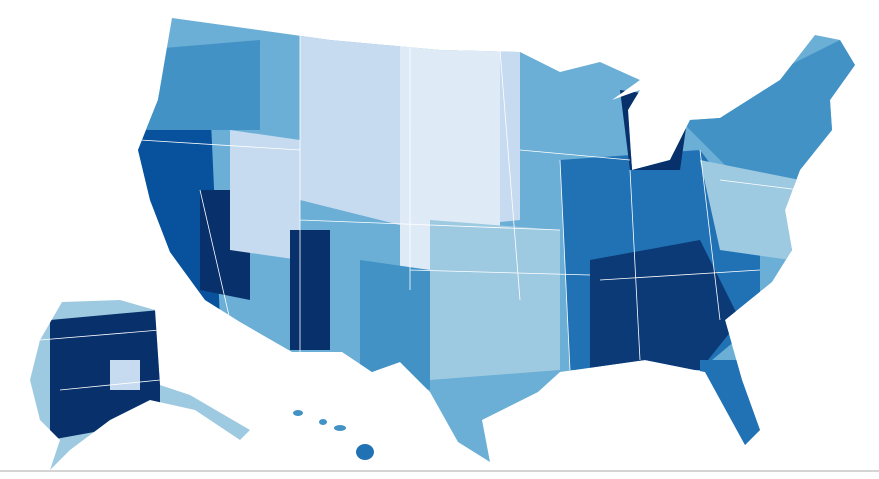  Describe the element at coordinates (140, 385) in the screenshot. I see `alaska` at that location.